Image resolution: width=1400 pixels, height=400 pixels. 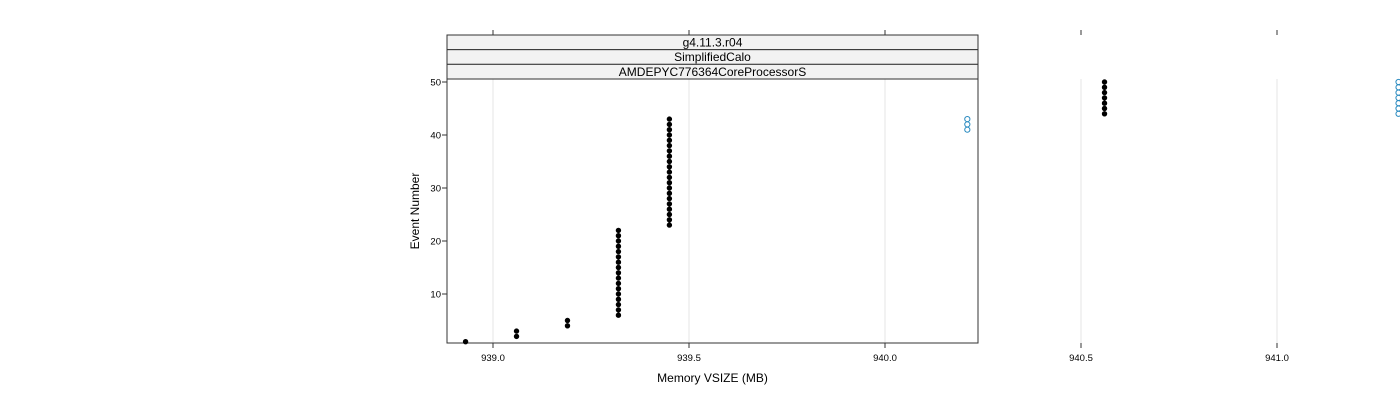 I want to click on x-tick-label: 939.0, so click(x=493, y=358).